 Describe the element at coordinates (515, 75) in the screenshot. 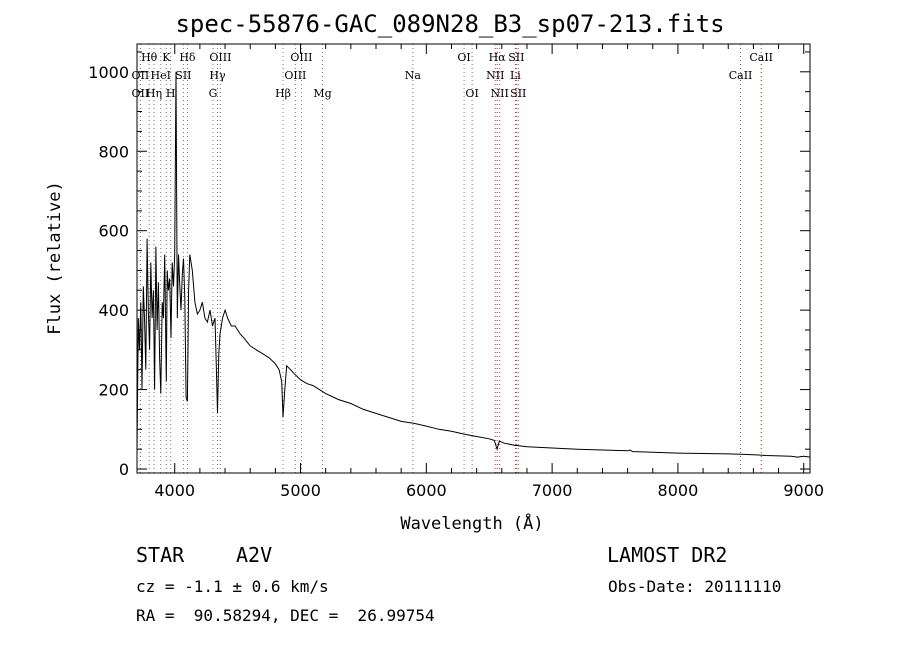

I see `line-marker-label: Li` at that location.